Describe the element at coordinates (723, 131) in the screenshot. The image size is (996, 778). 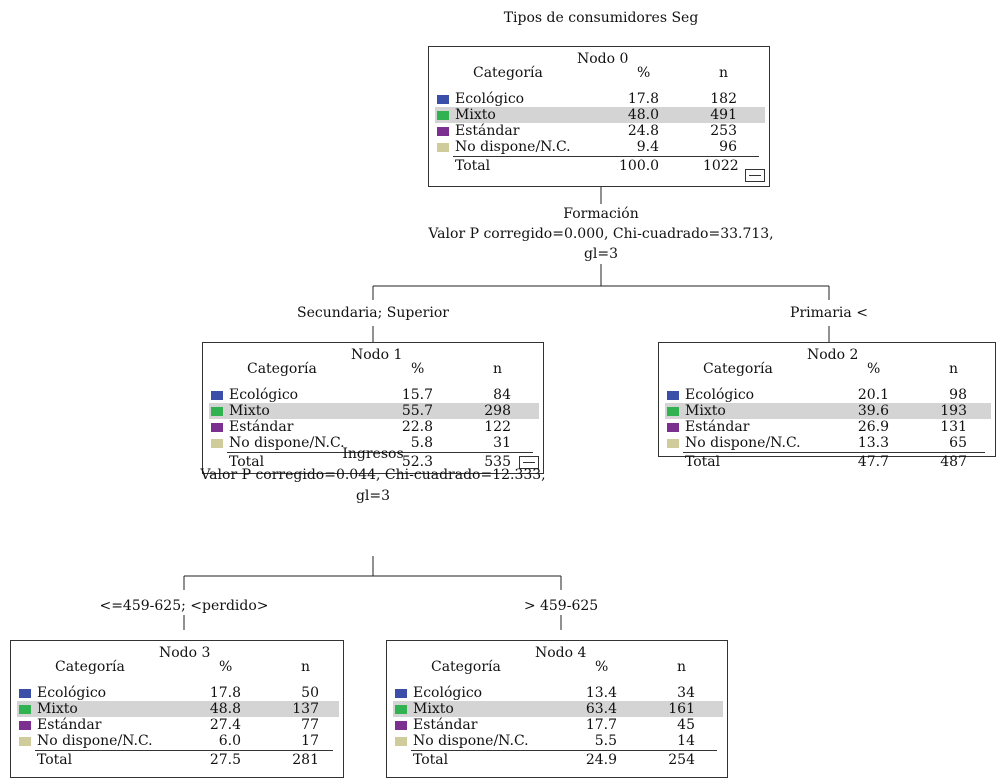
I see `count-value: 253` at that location.